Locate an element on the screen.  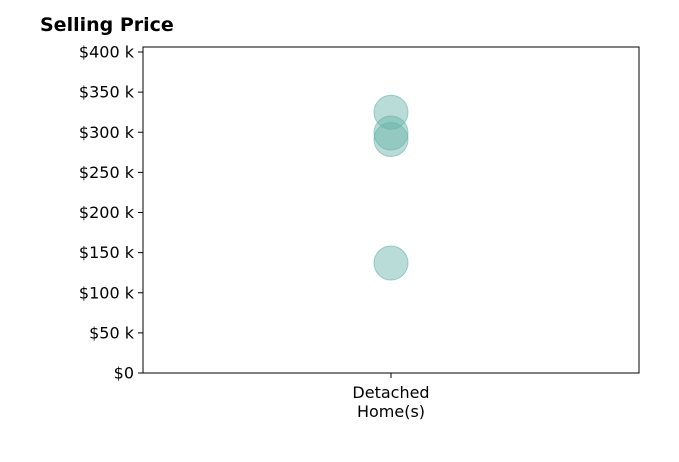
y-tick-label: $250 k is located at coordinates (107, 172).